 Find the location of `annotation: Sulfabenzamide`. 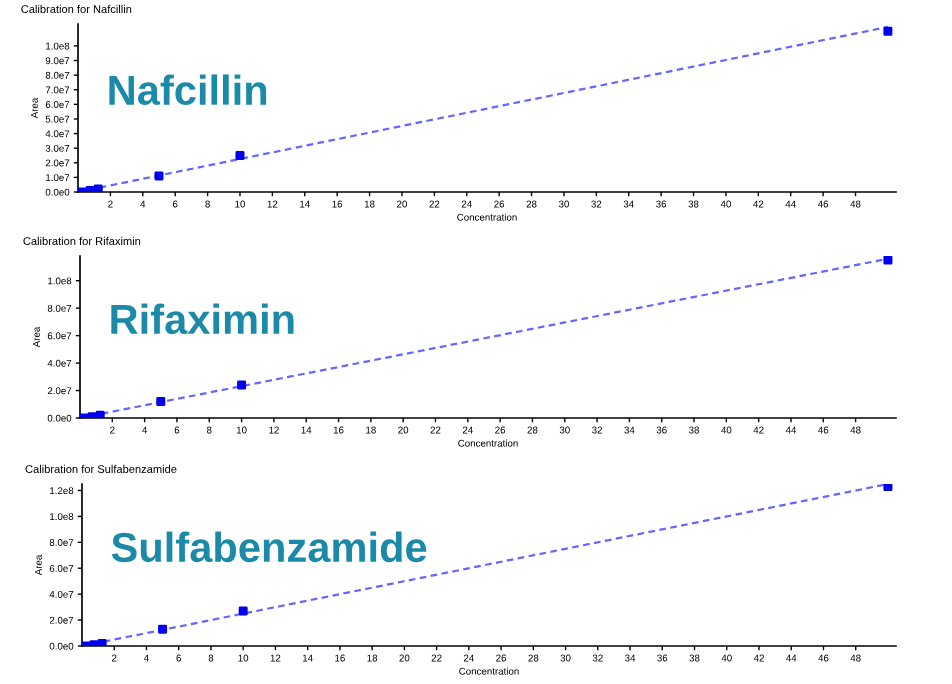

annotation: Sulfabenzamide is located at coordinates (269, 547).